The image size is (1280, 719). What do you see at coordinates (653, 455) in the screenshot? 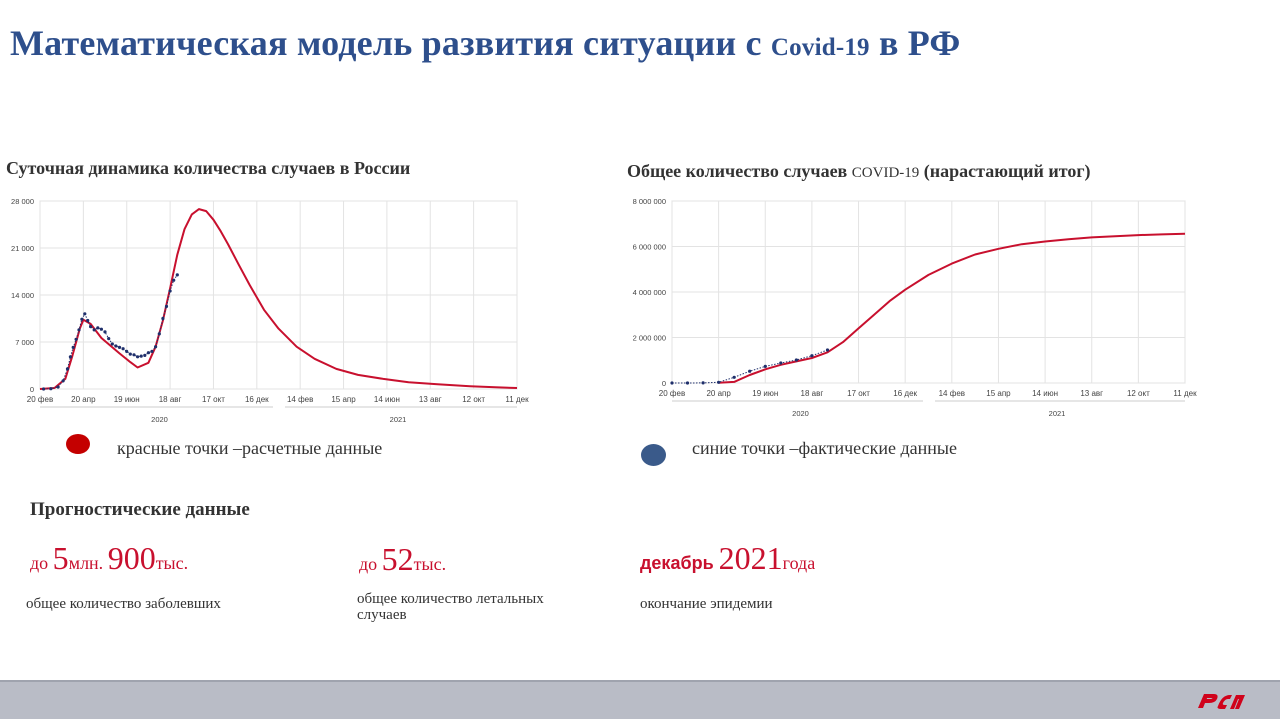
I see `legend-blue-dot` at bounding box center [653, 455].